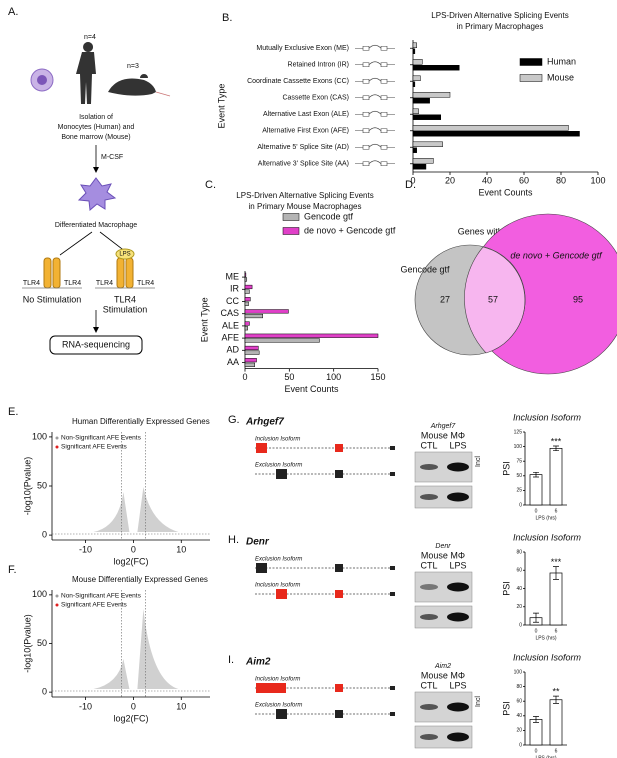 The height and width of the screenshot is (758, 617). I want to click on legend-swatch, so click(291, 217).